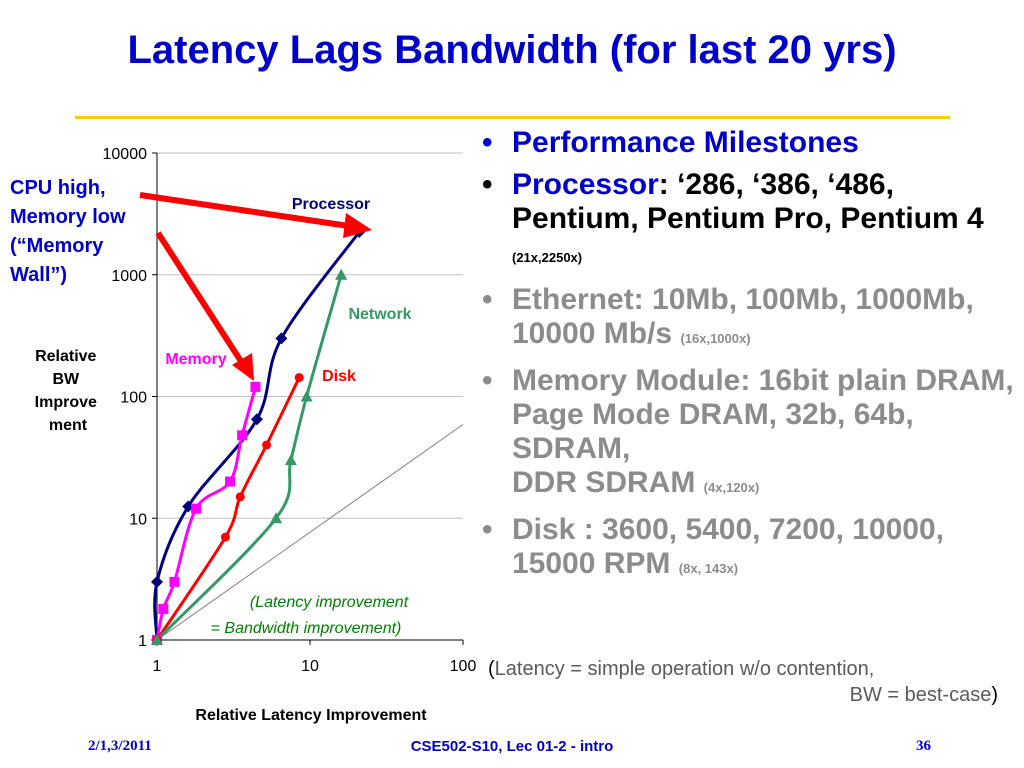 The image size is (1024, 768). What do you see at coordinates (68, 391) in the screenshot?
I see `y-axis-label: Relative BW Improve ment` at bounding box center [68, 391].